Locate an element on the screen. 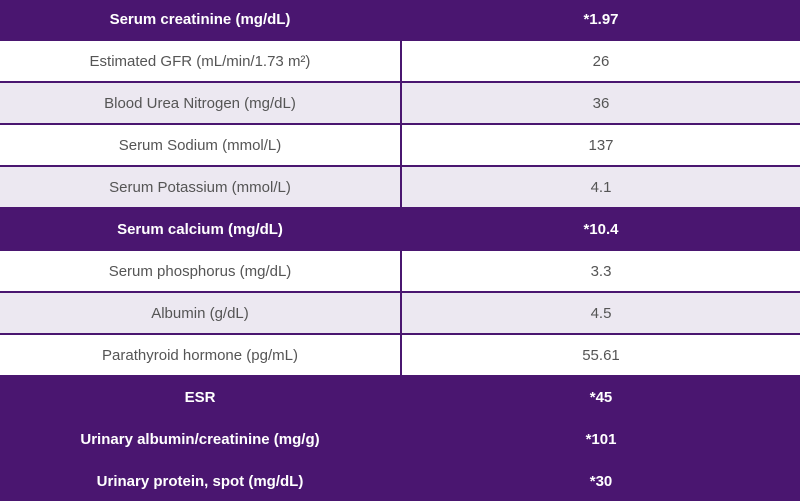  test-value-cell: 137 is located at coordinates (600, 145).